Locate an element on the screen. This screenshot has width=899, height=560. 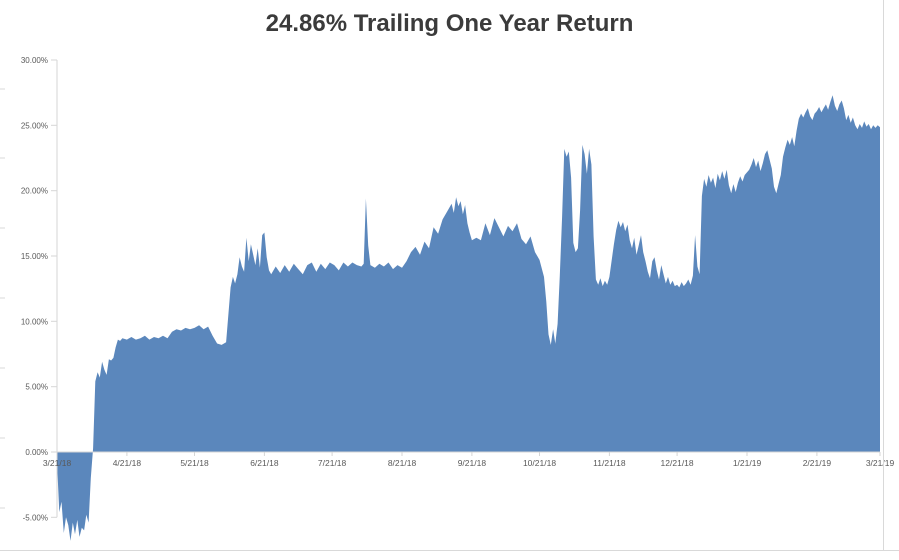
svg-text: 11/21/18 is located at coordinates (609, 463).